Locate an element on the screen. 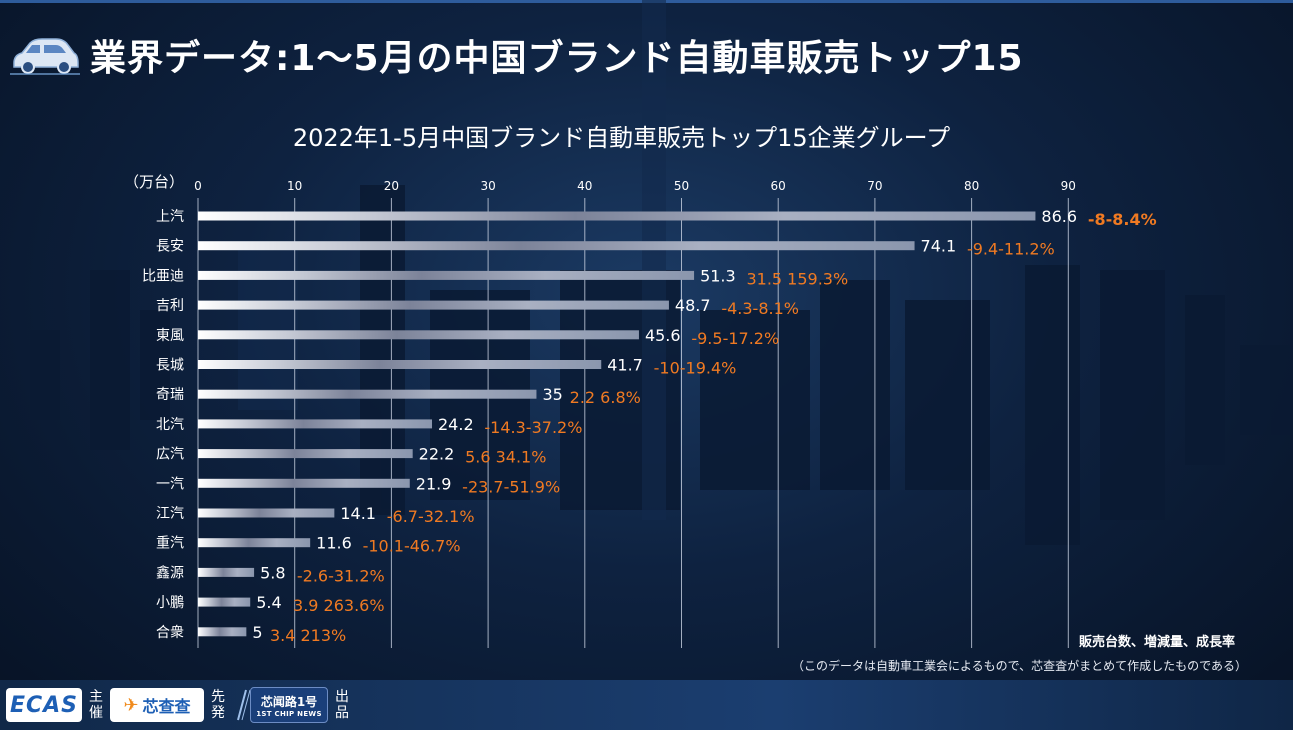 The height and width of the screenshot is (730, 1293). page-header: 業界データ:1～5月の中国ブランド自動車販売トップ15 is located at coordinates (516, 55).